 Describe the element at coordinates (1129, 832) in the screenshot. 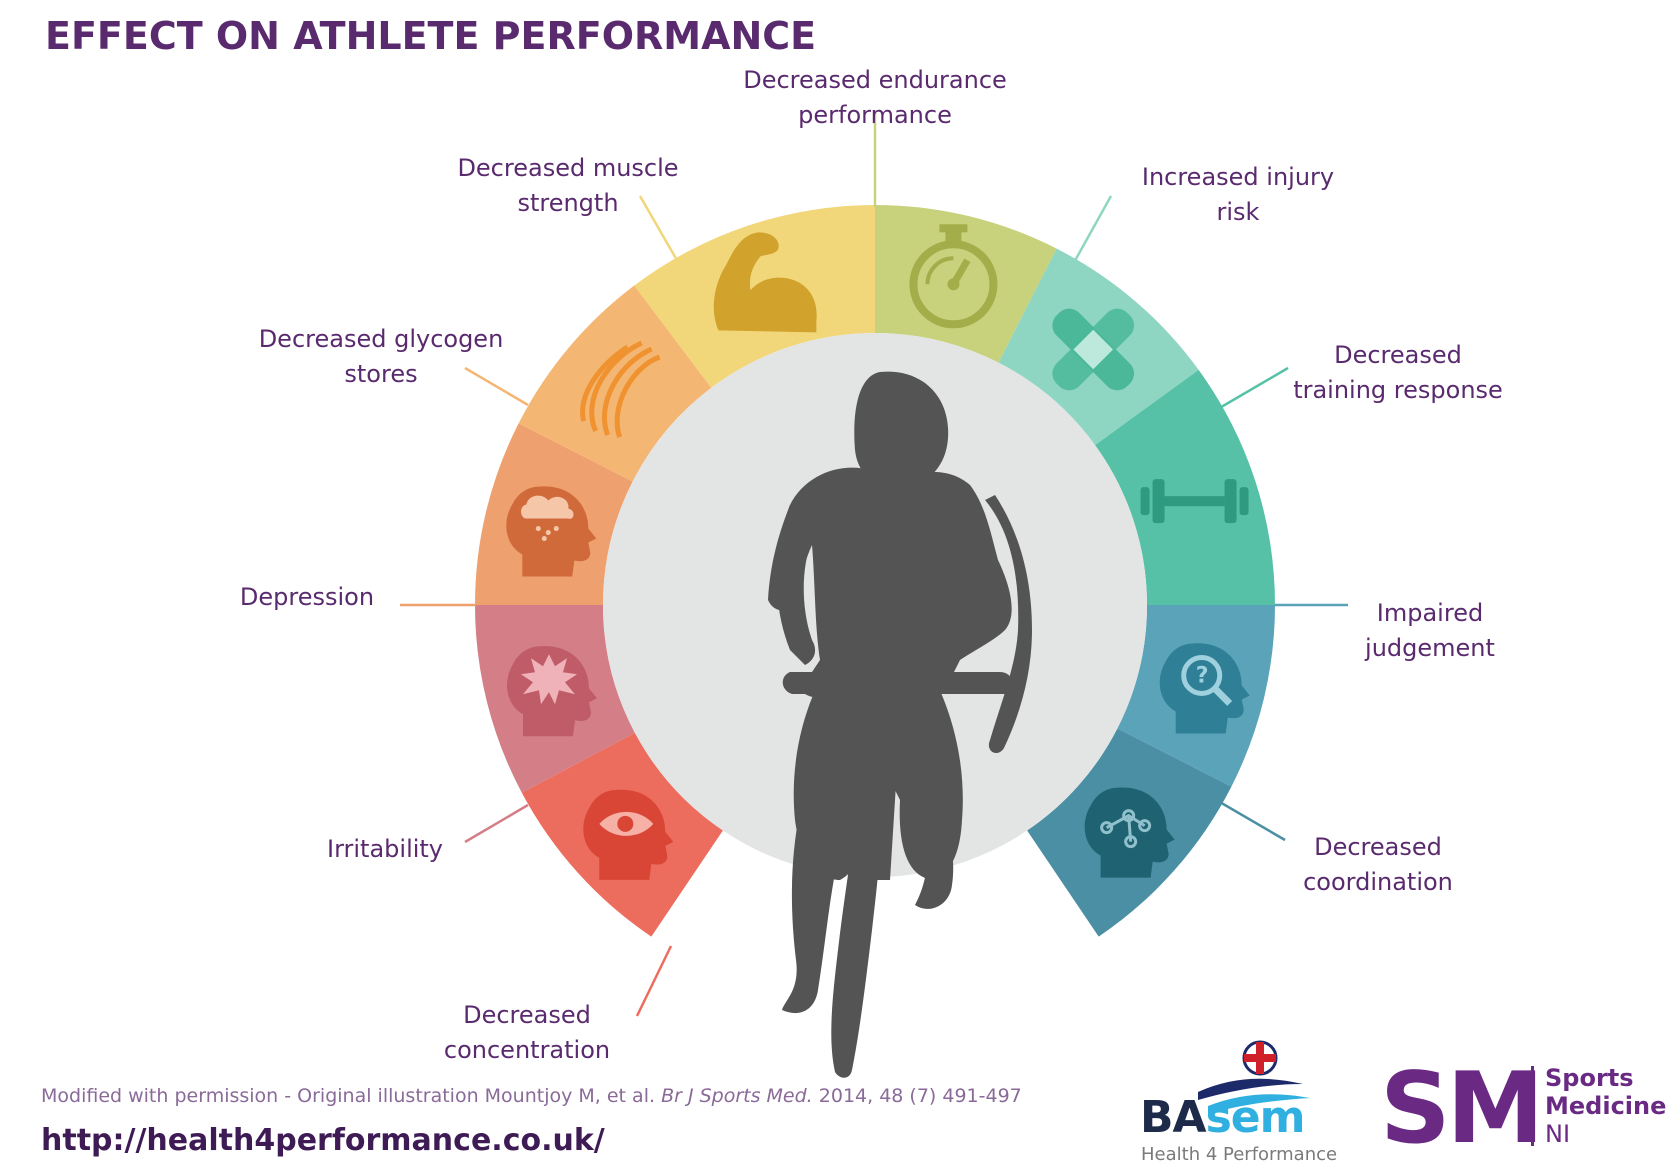

I see `head-network-icon` at that location.